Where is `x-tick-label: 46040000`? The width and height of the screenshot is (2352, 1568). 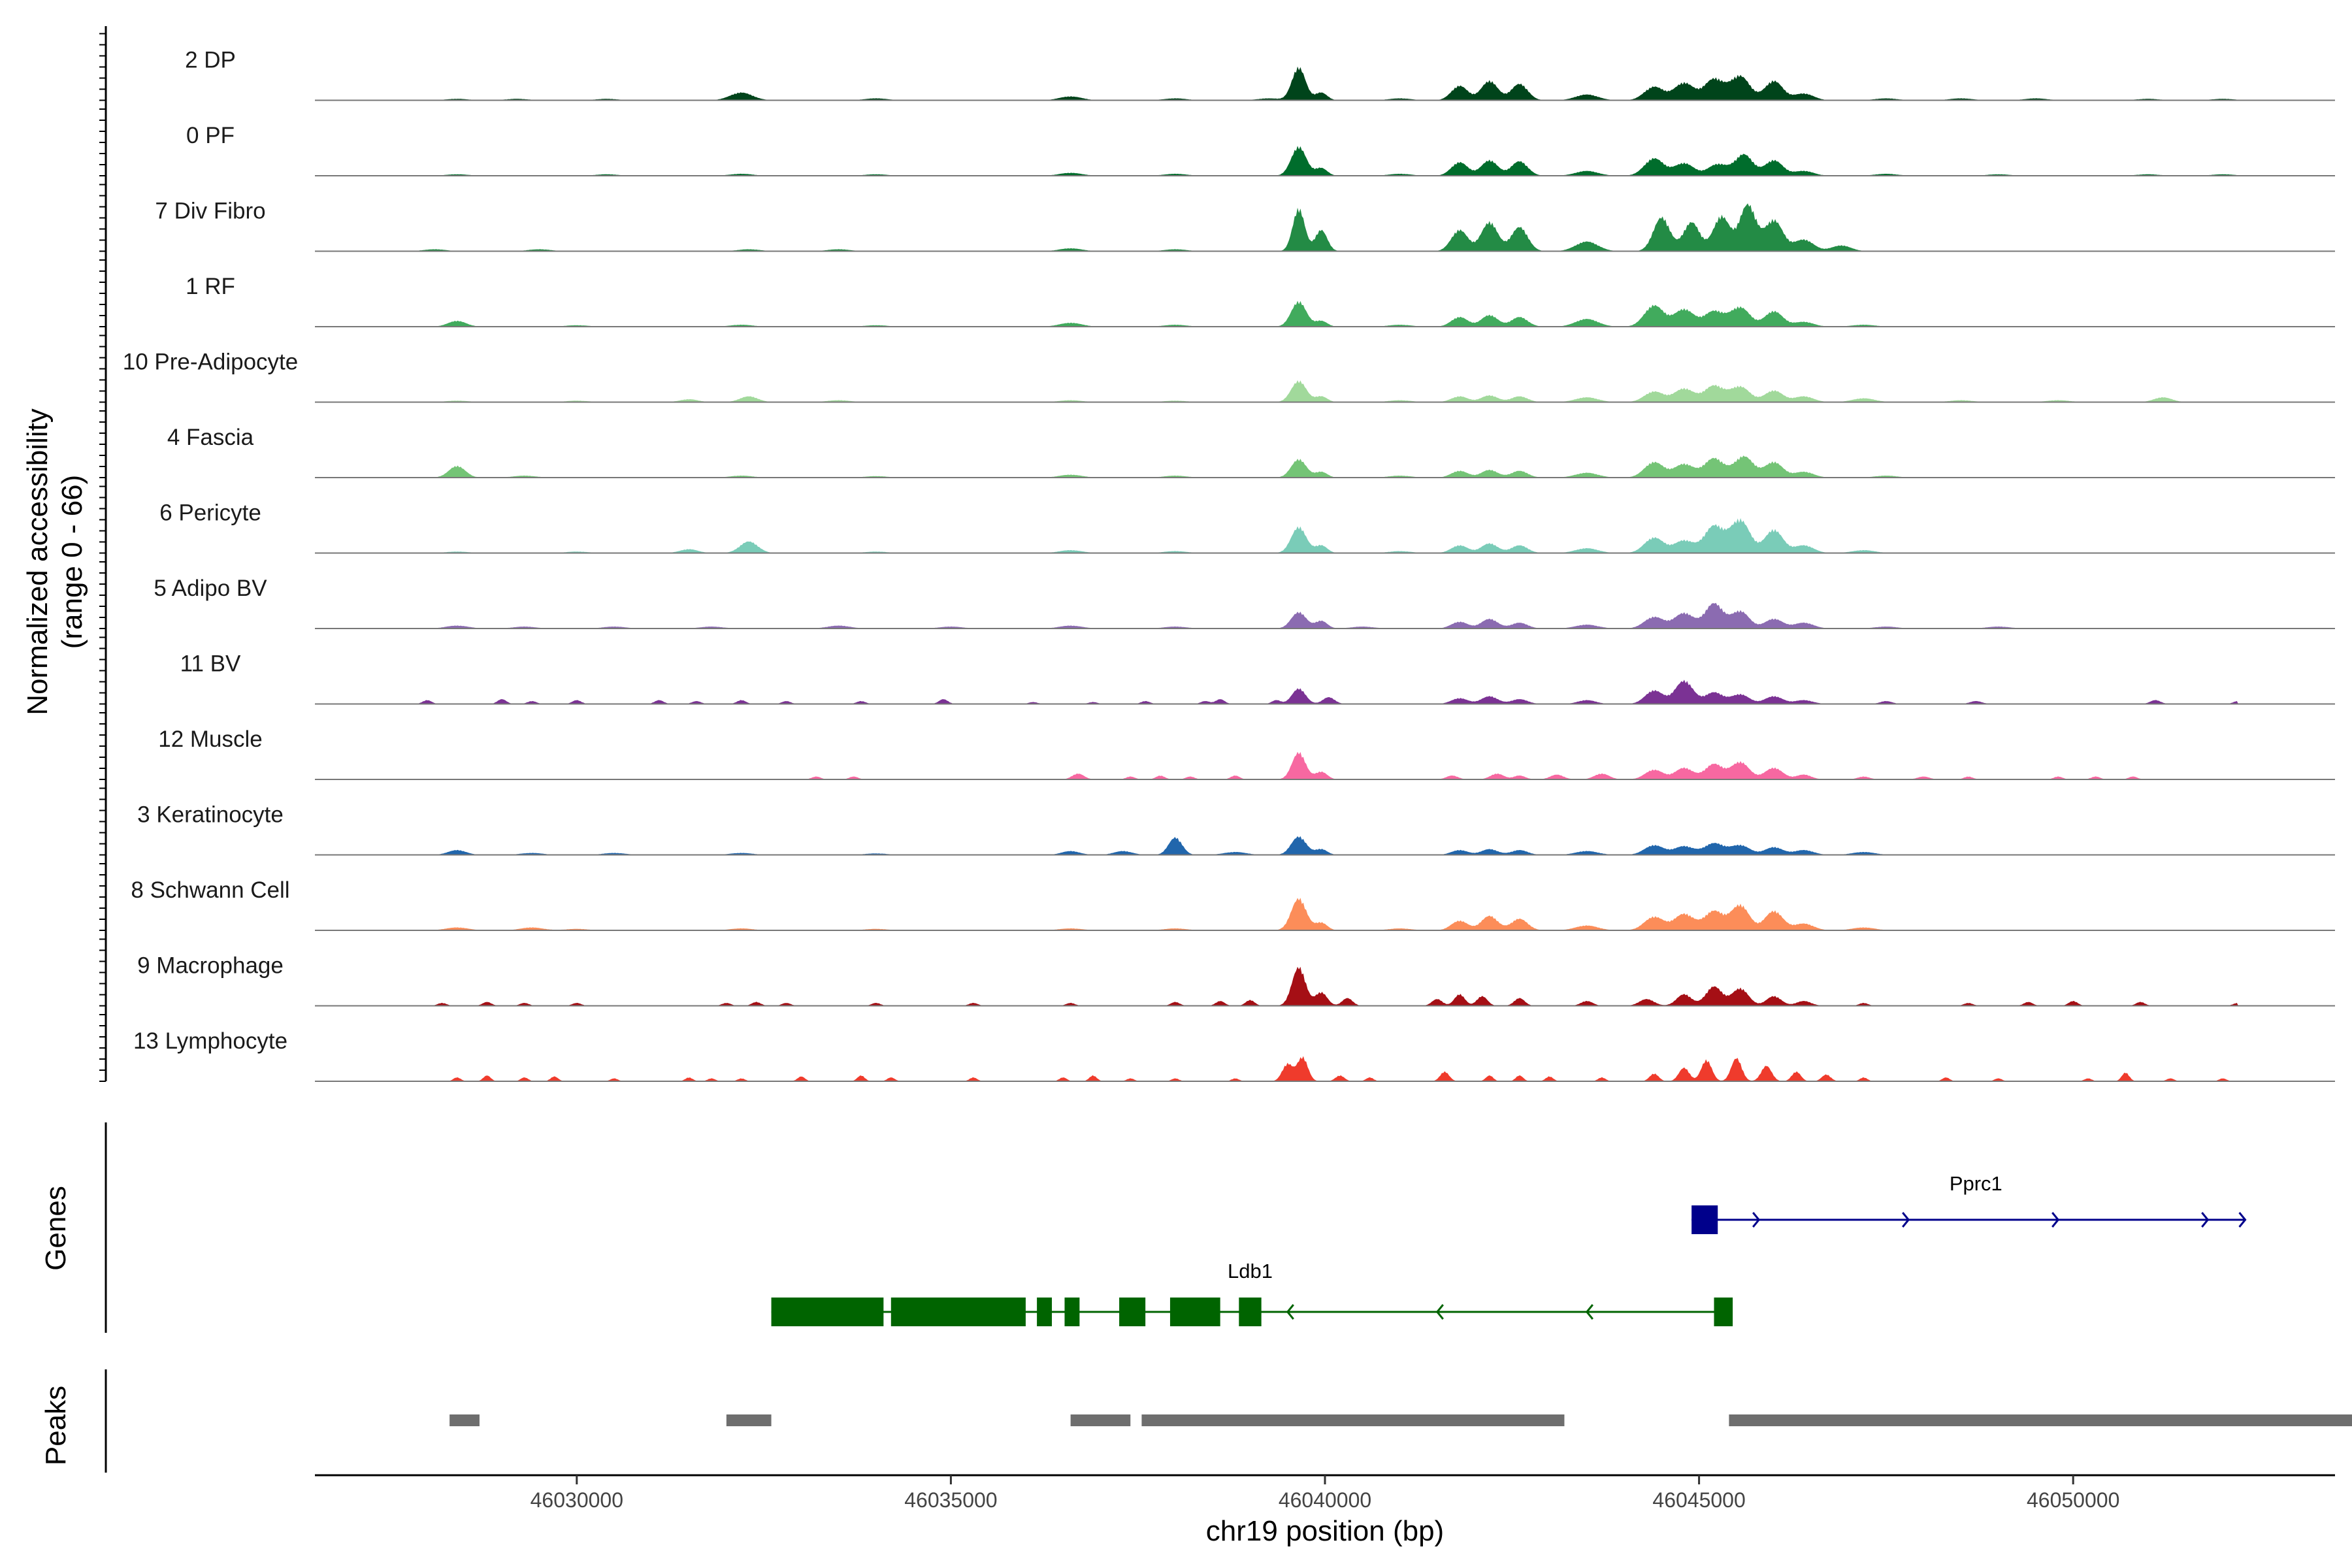 x-tick-label: 46040000 is located at coordinates (1325, 1500).